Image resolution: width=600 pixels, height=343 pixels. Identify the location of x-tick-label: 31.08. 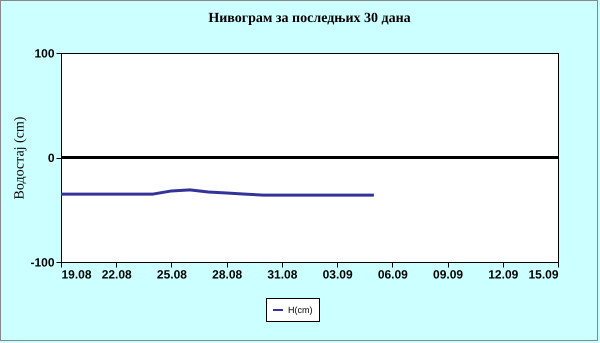
(282, 275).